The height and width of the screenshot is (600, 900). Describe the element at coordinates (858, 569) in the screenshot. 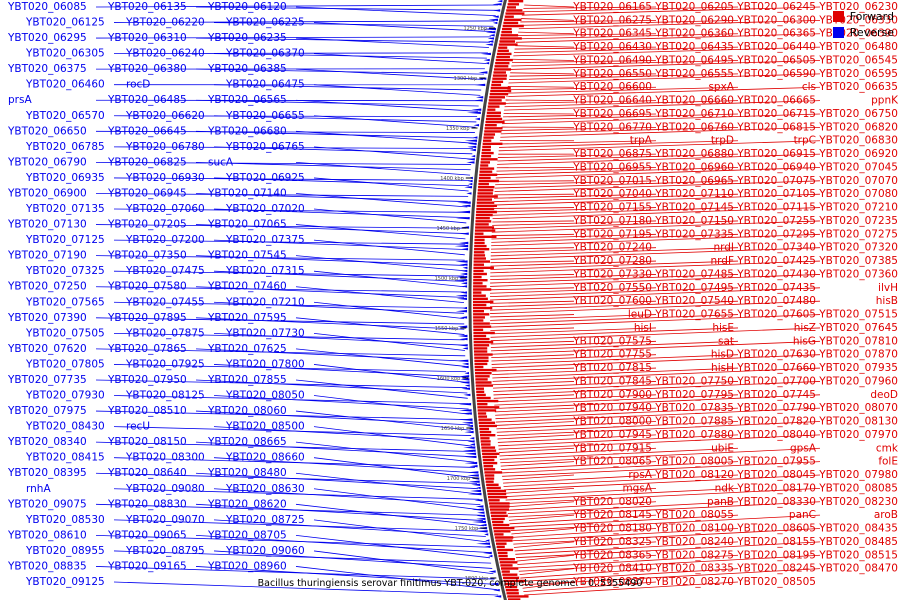

I see `gene-label: YBT020_08470` at that location.